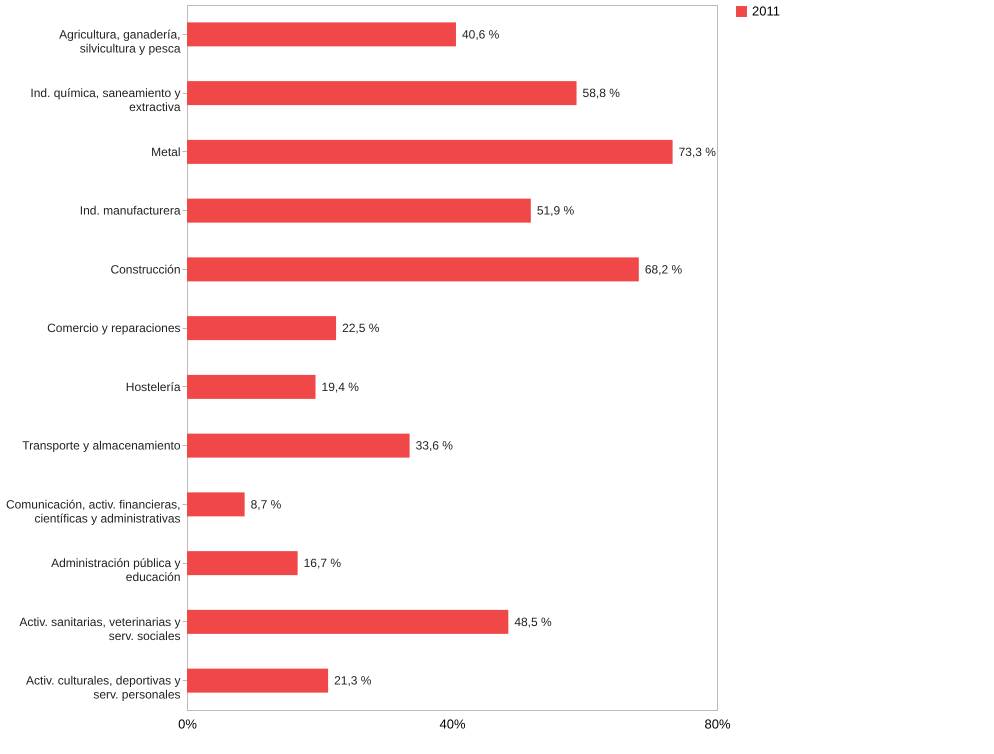 The width and height of the screenshot is (994, 754). What do you see at coordinates (663, 269) in the screenshot?
I see `data-label: 68,2 %` at bounding box center [663, 269].